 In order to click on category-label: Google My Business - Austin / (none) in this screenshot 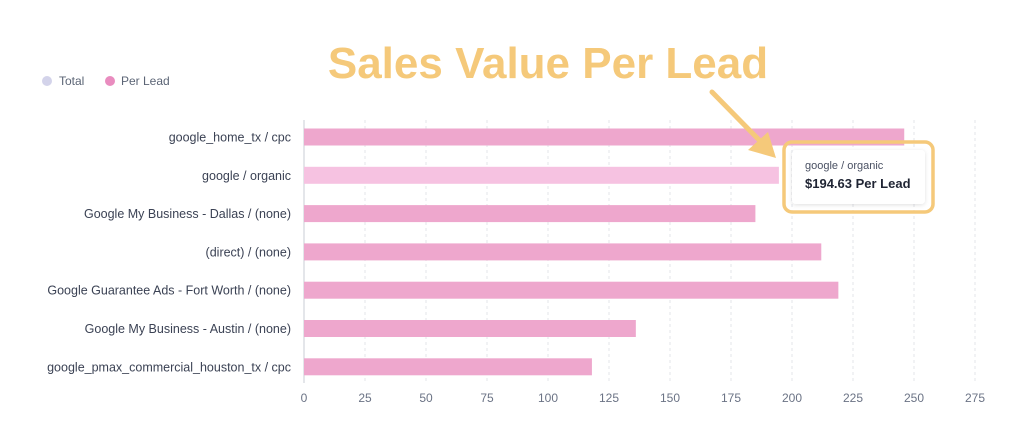, I will do `click(188, 329)`.